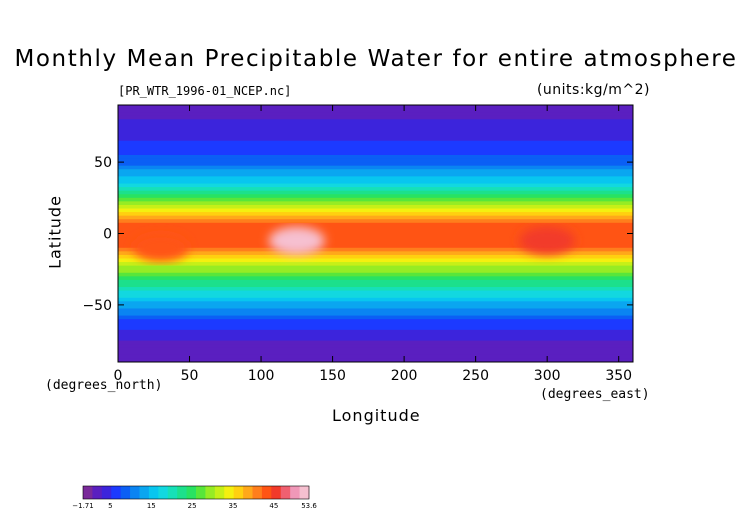  I want to click on colorbar-tick-label: 45, so click(273, 506).